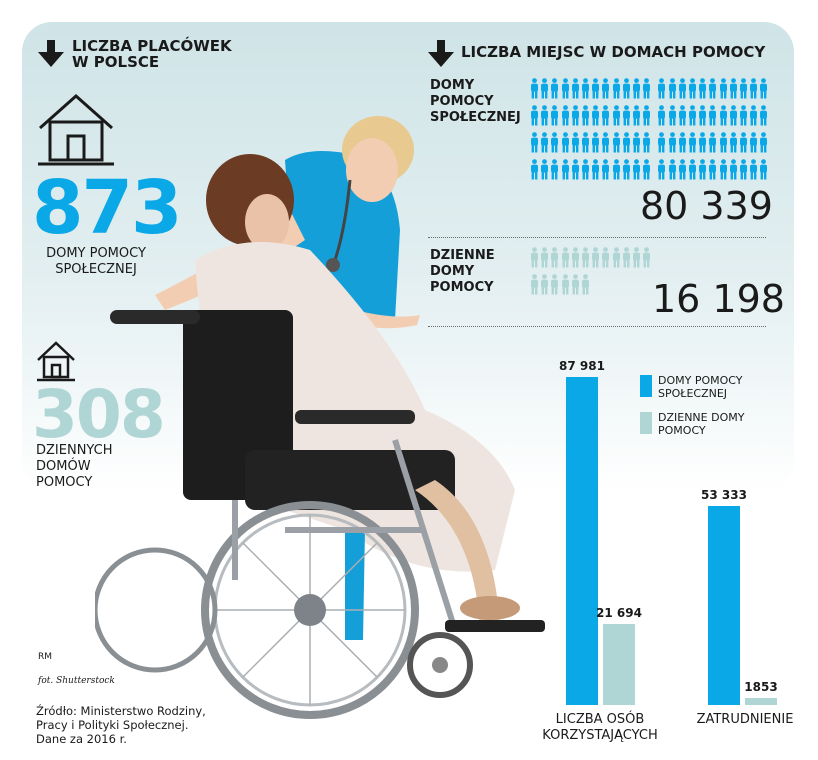  I want to click on dps-count-label-line2: SPOŁECZNEJ, so click(96, 269).